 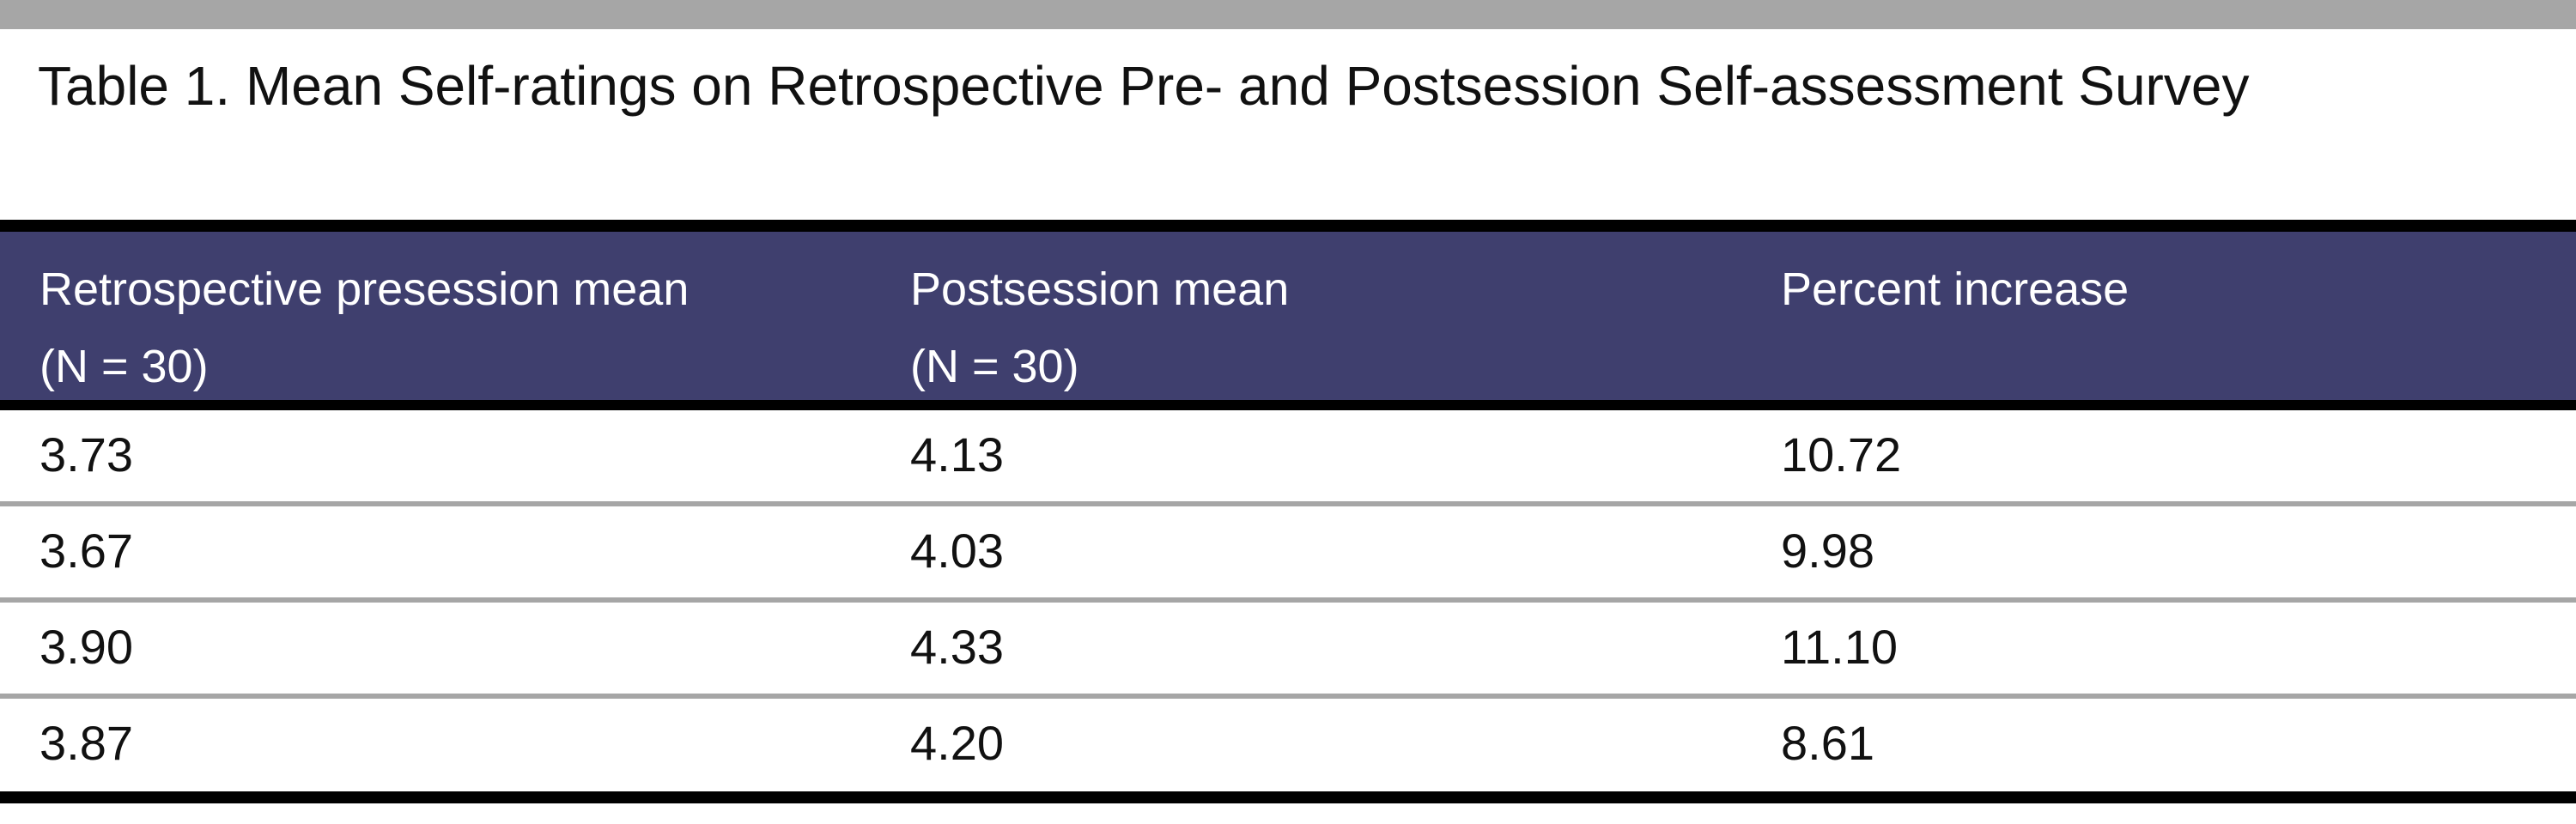 I want to click on cell-postsession: 4.13, so click(x=957, y=454).